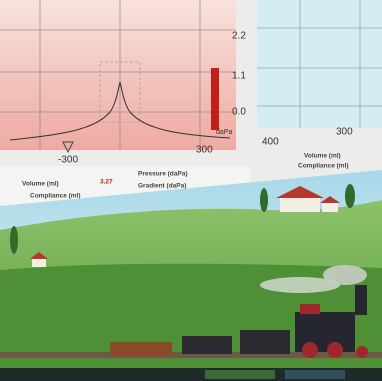  What do you see at coordinates (300, 204) in the screenshot?
I see `farmhouse` at bounding box center [300, 204].